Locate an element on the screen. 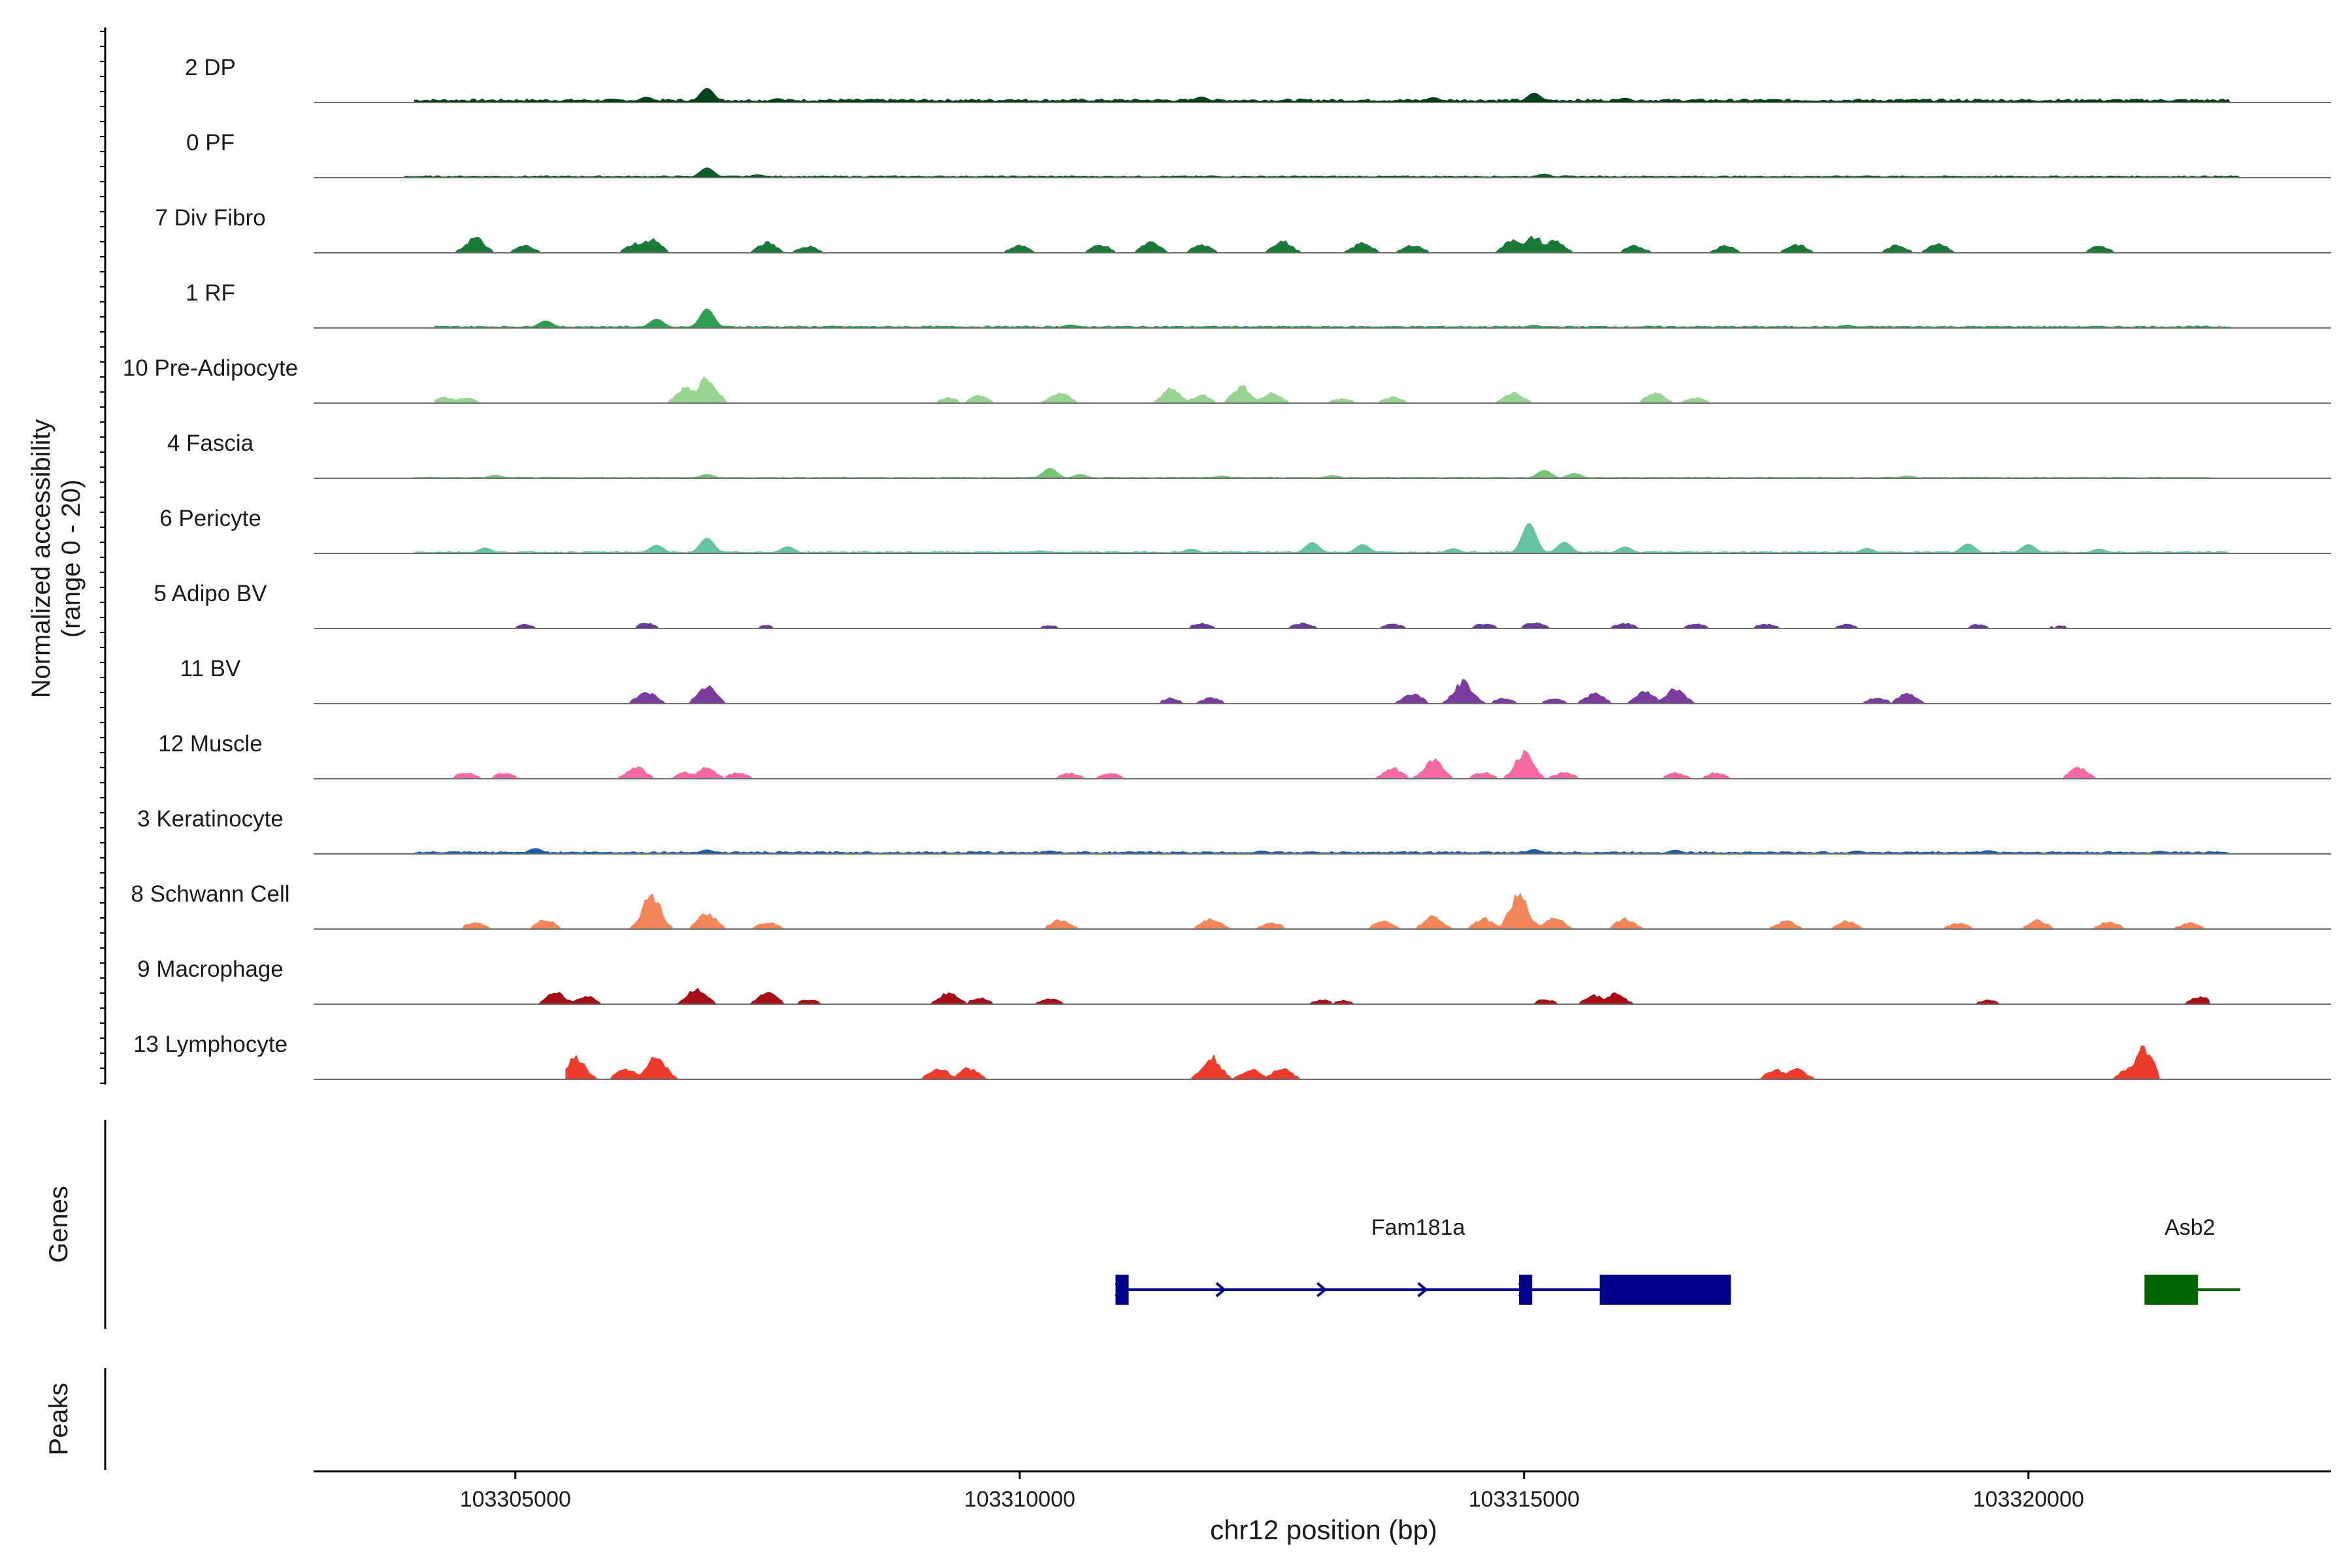 The height and width of the screenshot is (1568, 2352). track-9-macrophage: 9 Macrophage is located at coordinates (1234, 980).